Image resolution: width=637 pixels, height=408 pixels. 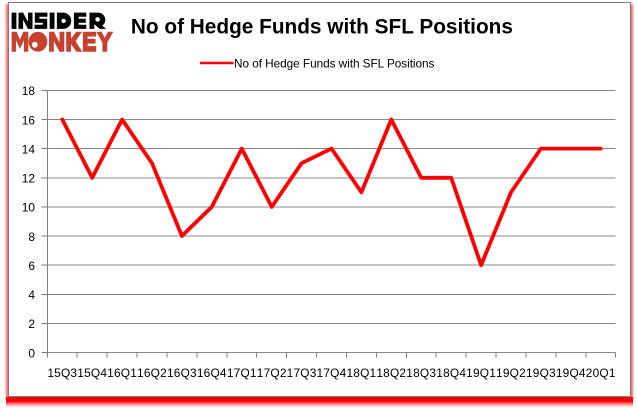 What do you see at coordinates (511, 373) in the screenshot?
I see `svg-text: 19Q2` at bounding box center [511, 373].